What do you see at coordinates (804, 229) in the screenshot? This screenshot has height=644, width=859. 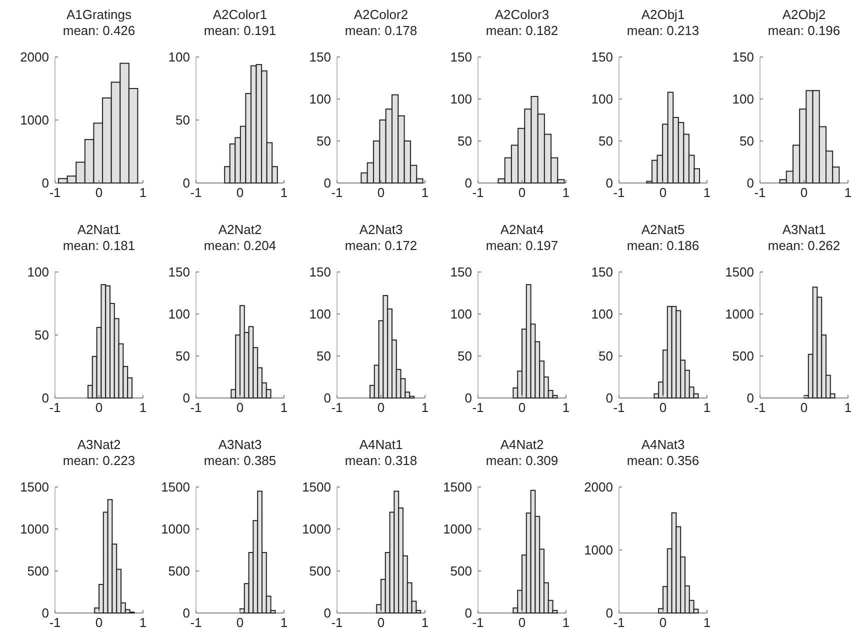 I see `chart-title: A3Nat1` at bounding box center [804, 229].